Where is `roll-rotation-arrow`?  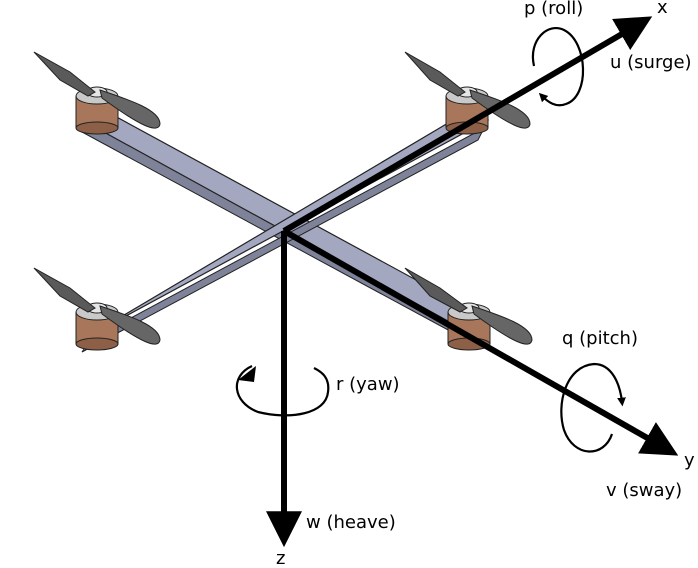 roll-rotation-arrow is located at coordinates (558, 67).